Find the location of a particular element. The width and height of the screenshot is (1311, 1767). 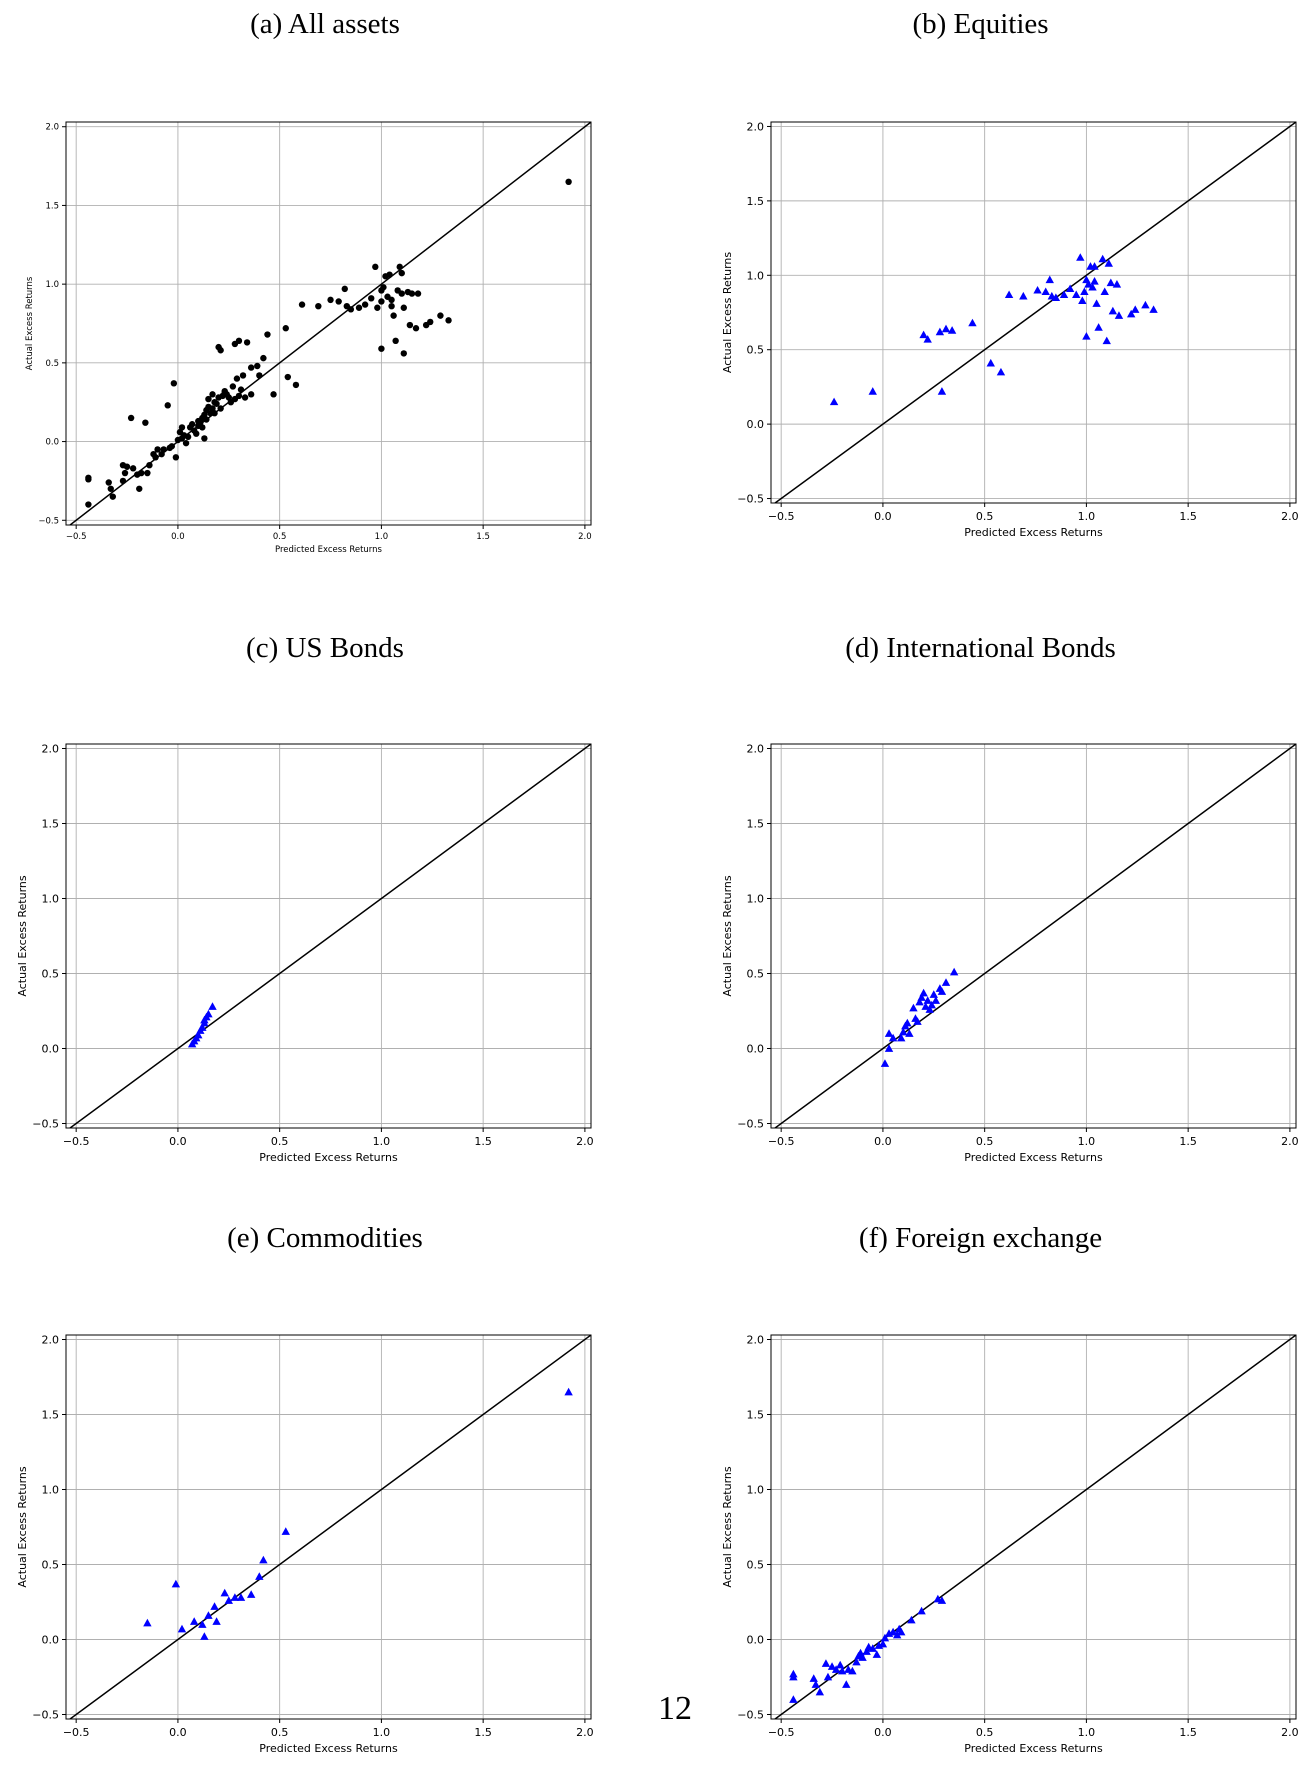

plot-frame is located at coordinates (1033, 936).